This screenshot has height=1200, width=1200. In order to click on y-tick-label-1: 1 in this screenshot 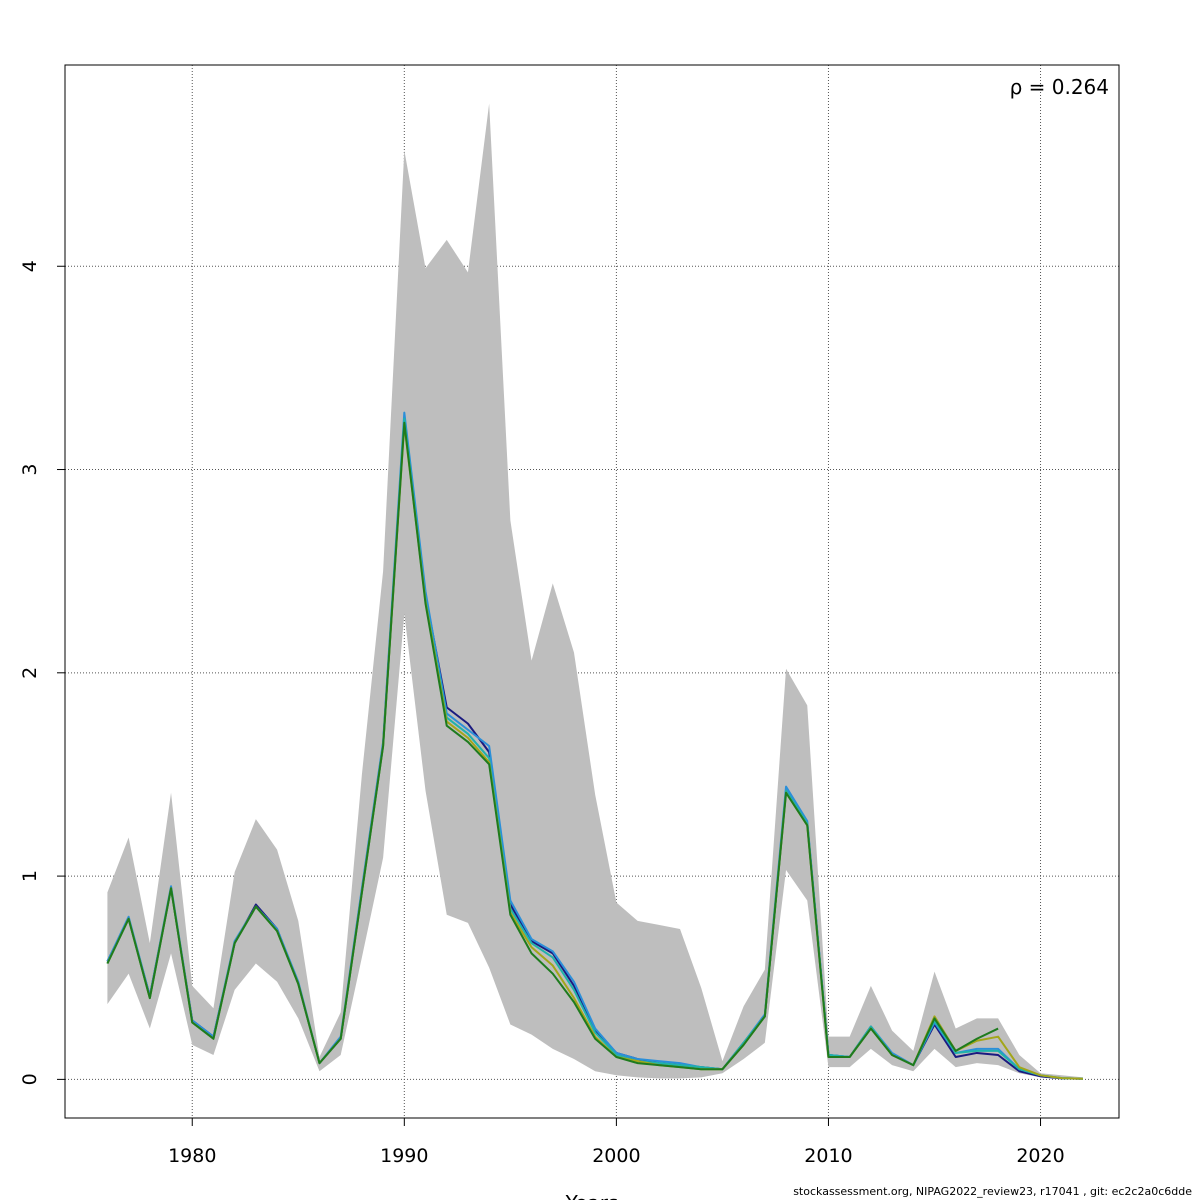, I will do `click(30, 876)`.